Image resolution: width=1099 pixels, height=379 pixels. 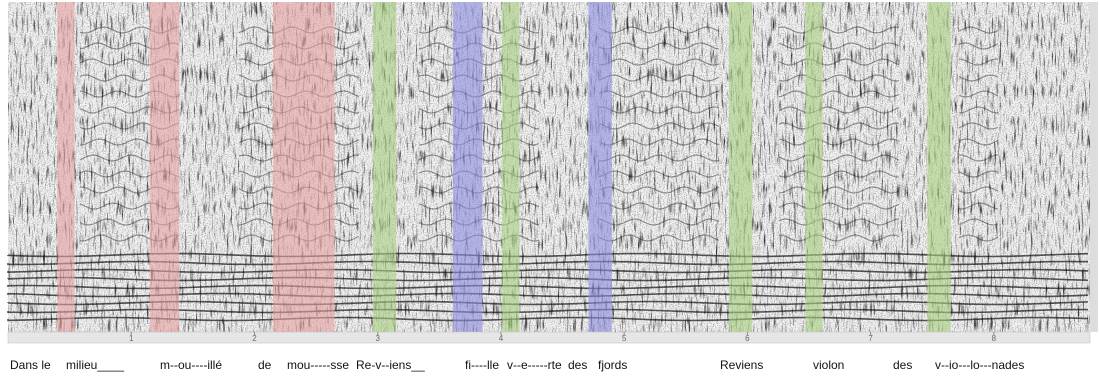 I want to click on tick-label: 4, so click(x=501, y=338).